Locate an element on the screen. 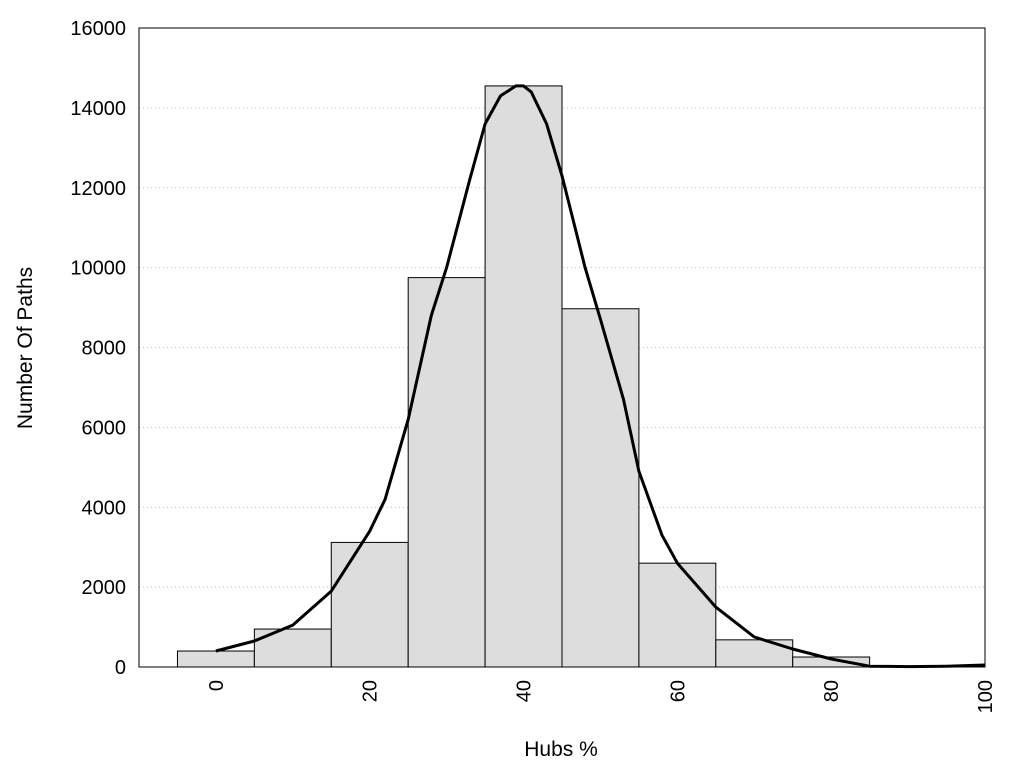 This screenshot has height=768, width=1024. x-tick-label: 80 is located at coordinates (832, 691).